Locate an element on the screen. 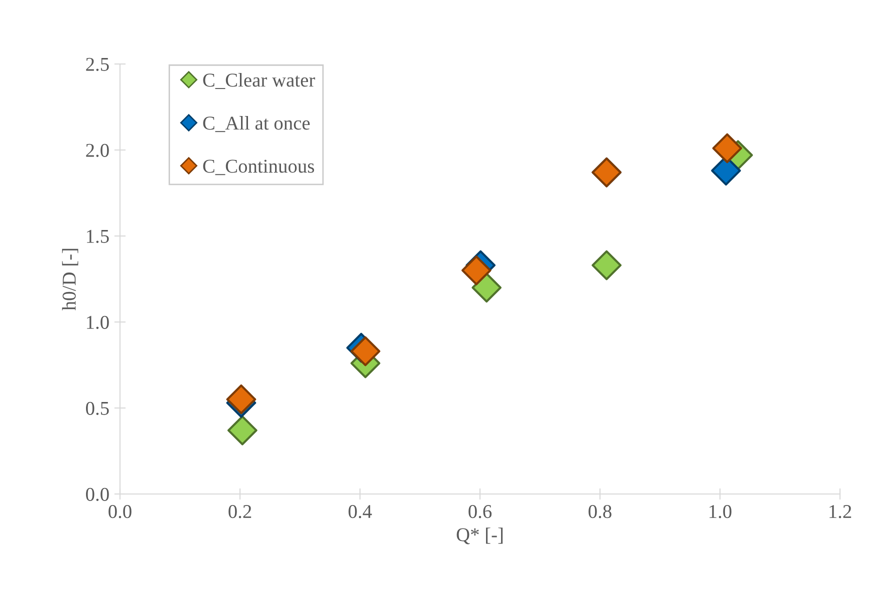 This screenshot has height=608, width=888. x-tick-label: 0.2 is located at coordinates (240, 511).